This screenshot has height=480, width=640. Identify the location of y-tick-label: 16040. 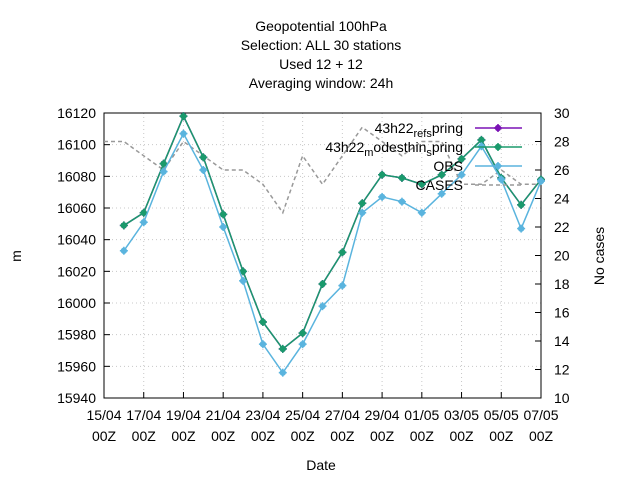
(76, 240).